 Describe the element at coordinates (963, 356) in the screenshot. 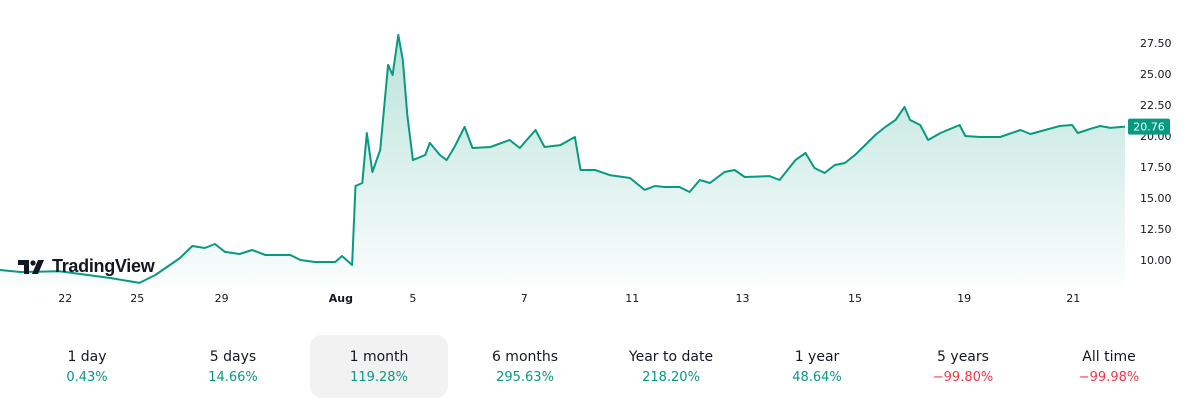

I see `period-label: 5 years` at that location.